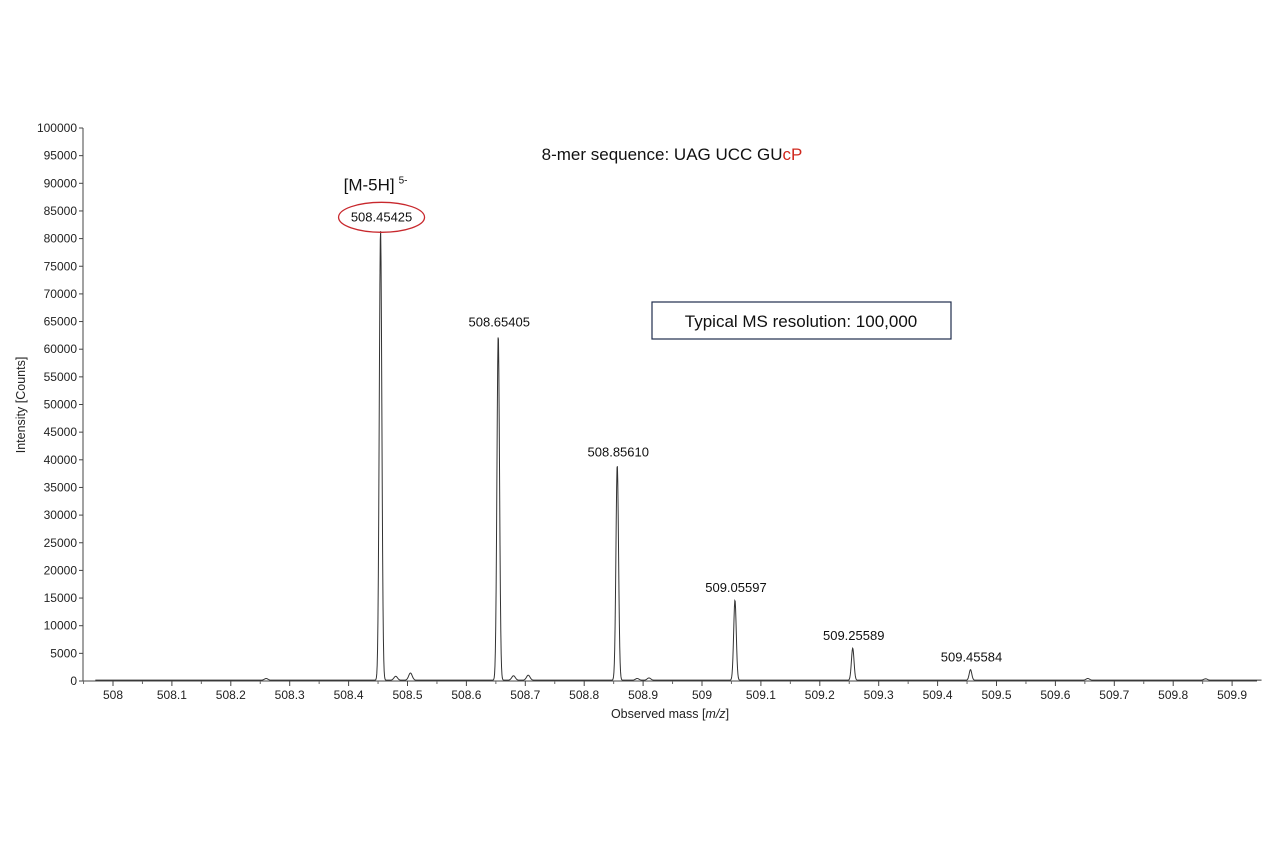  Describe the element at coordinates (1232, 695) in the screenshot. I see `x-tick-label: 509.9` at that location.